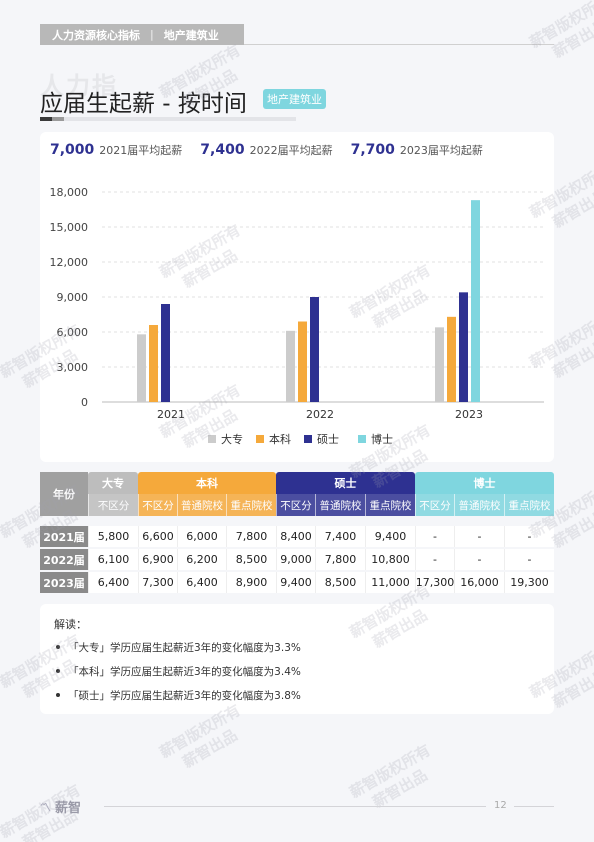 This screenshot has width=594, height=842. I want to click on year-header: 年份, so click(64, 494).